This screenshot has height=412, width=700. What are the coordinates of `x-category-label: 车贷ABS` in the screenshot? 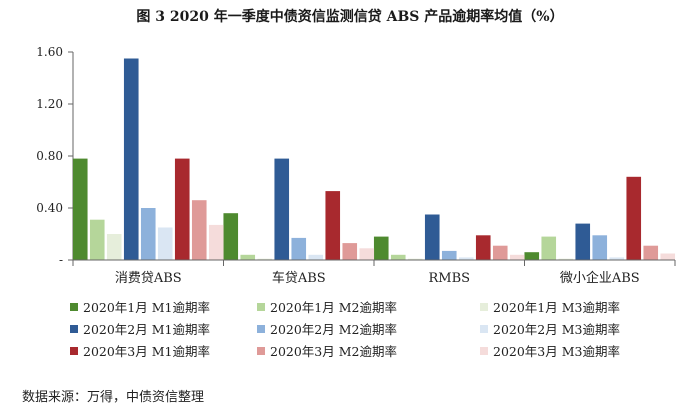 It's located at (299, 278).